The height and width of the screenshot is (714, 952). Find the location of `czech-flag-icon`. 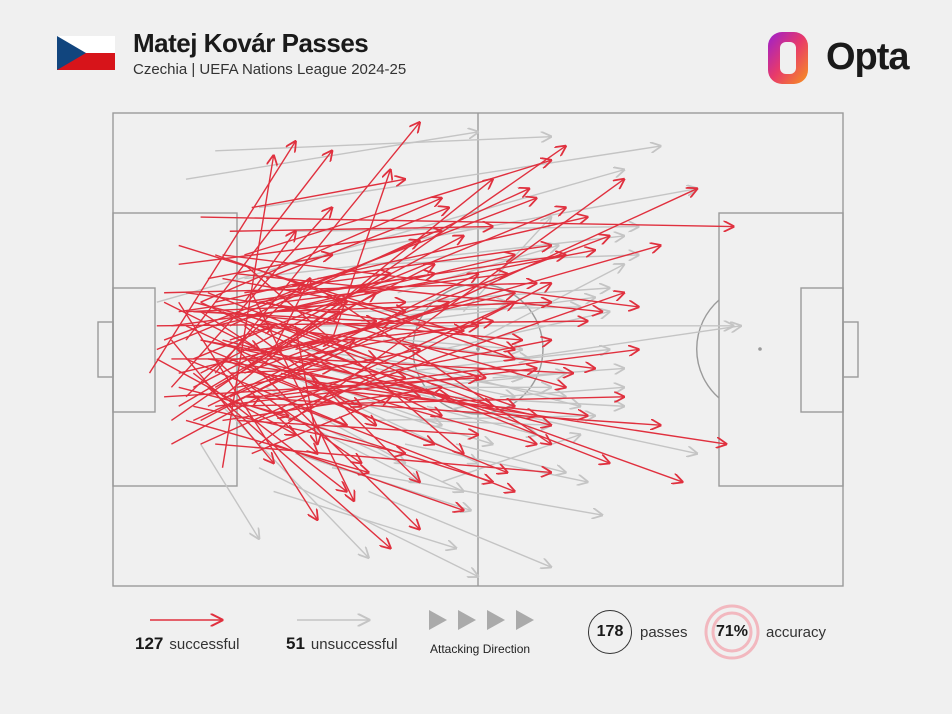

czech-flag-icon is located at coordinates (86, 53).